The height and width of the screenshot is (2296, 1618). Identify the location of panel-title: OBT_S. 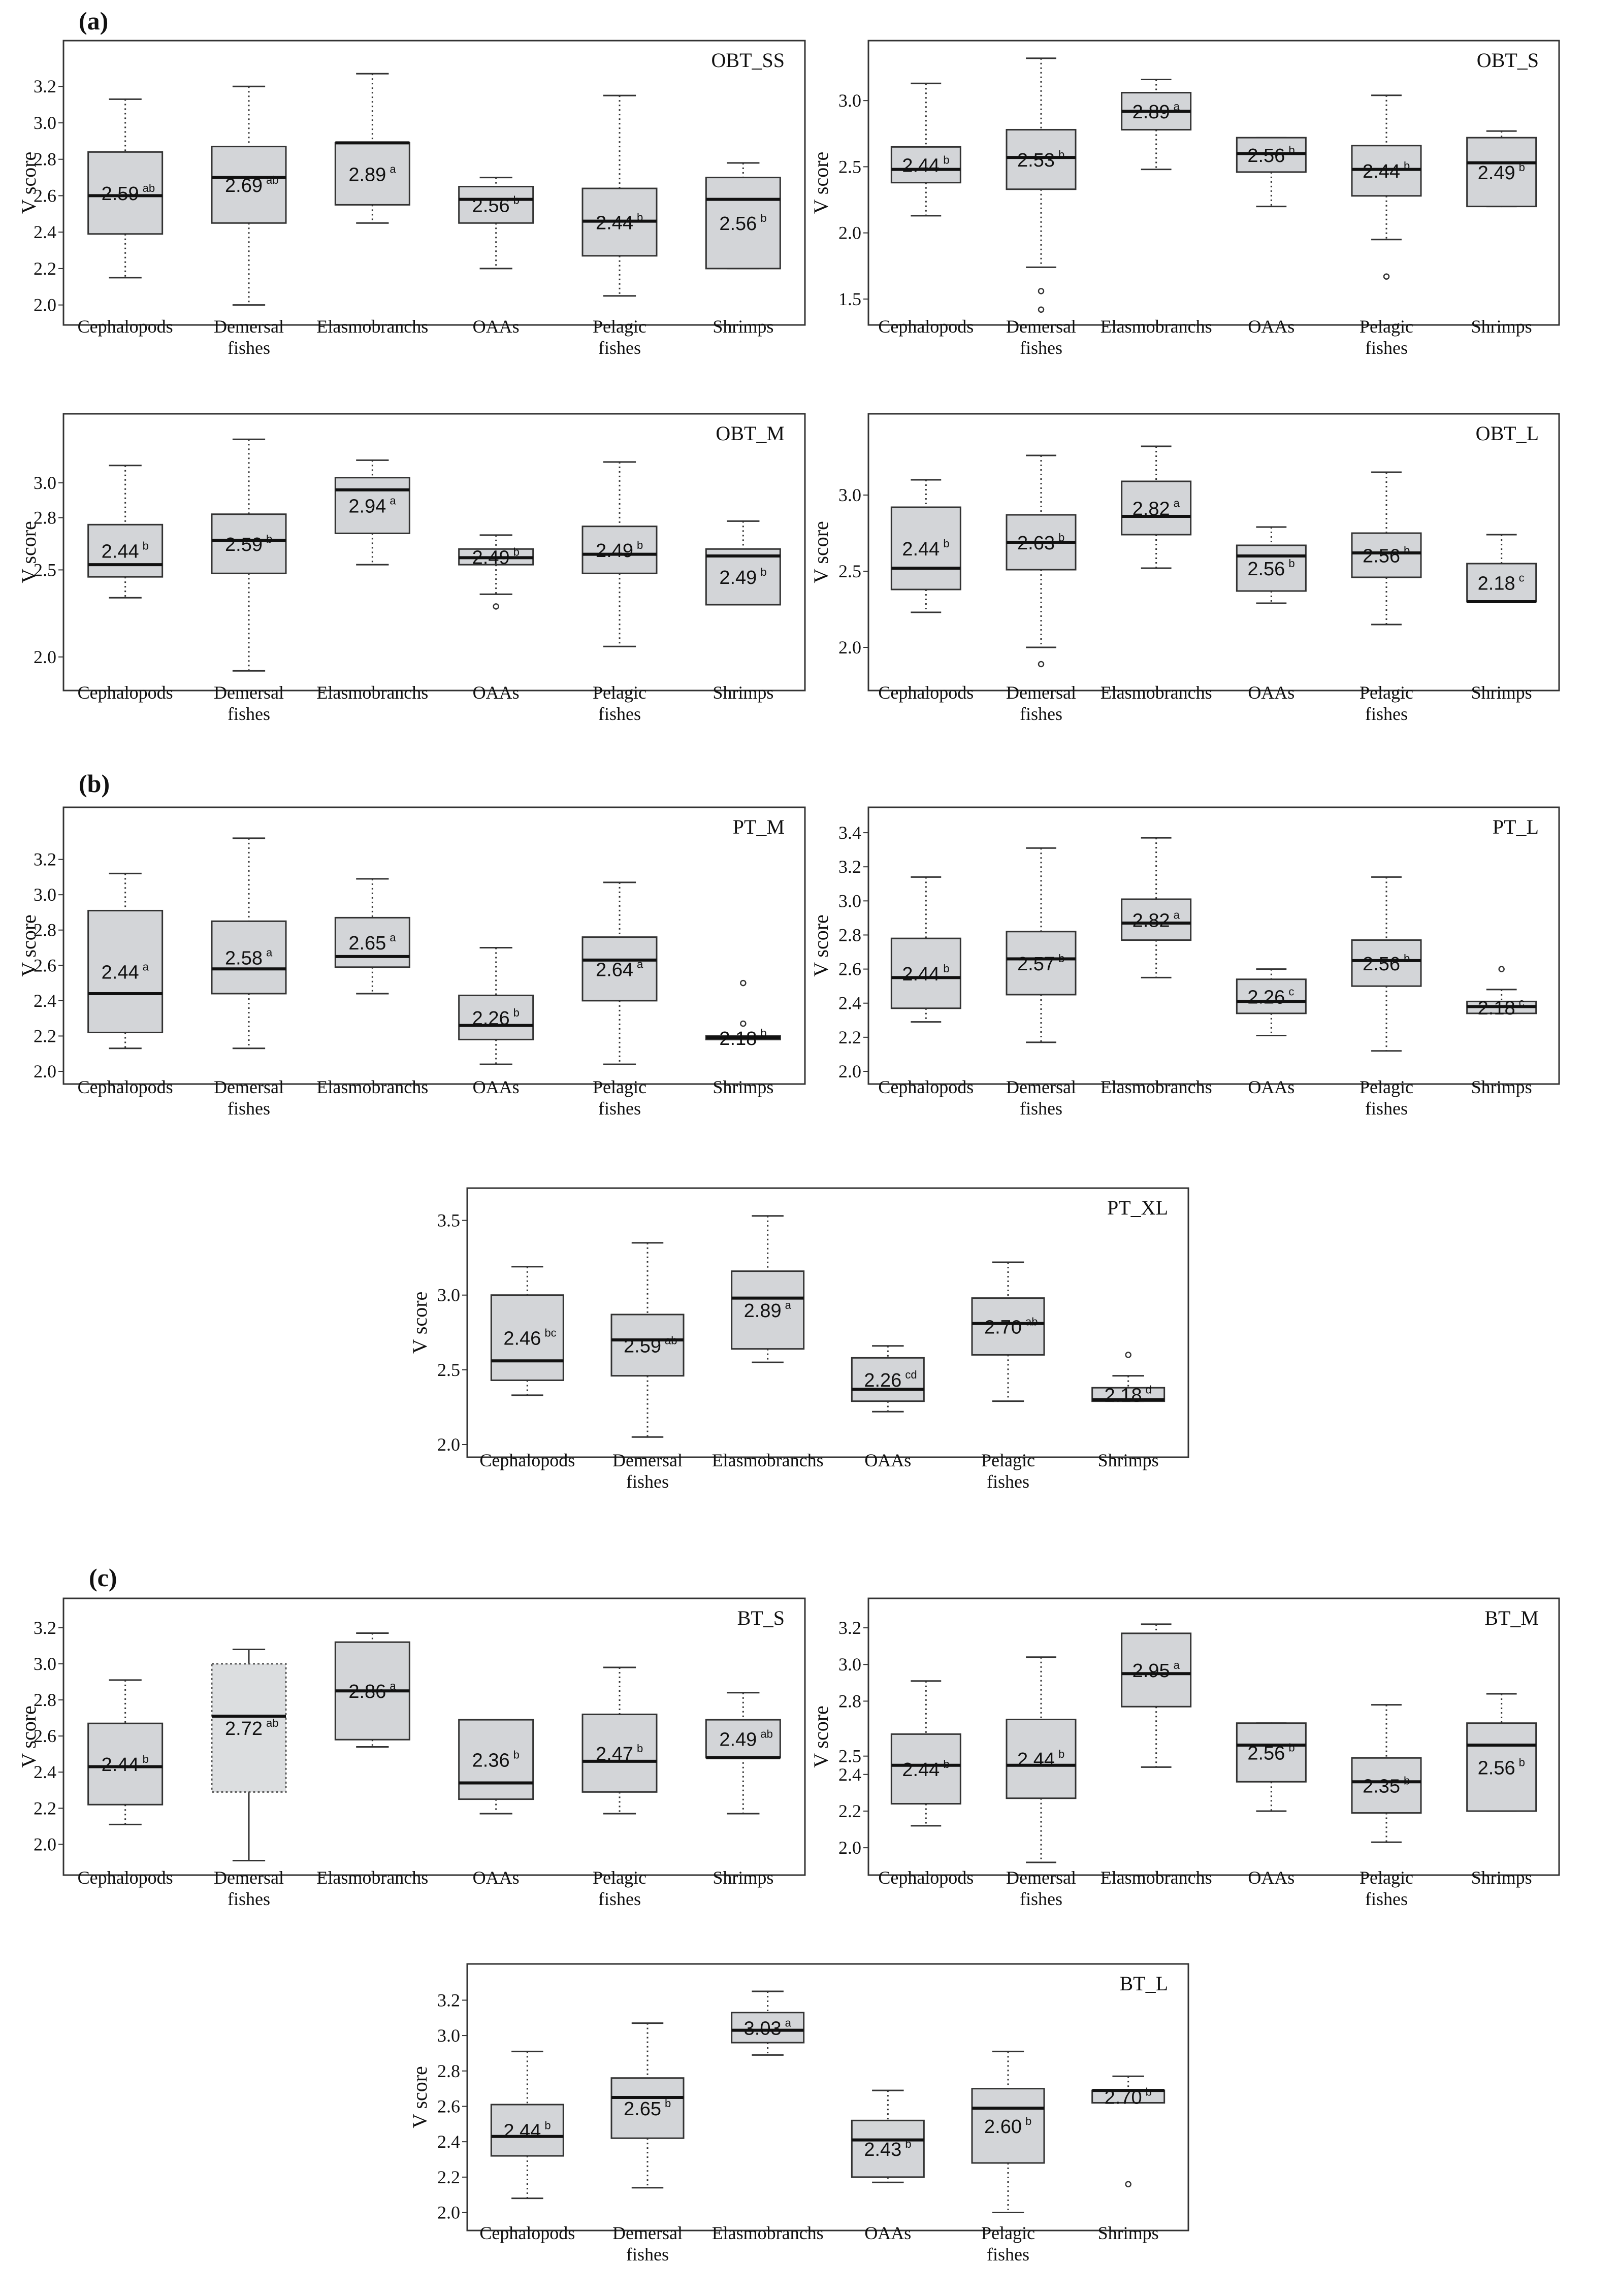
(1508, 60).